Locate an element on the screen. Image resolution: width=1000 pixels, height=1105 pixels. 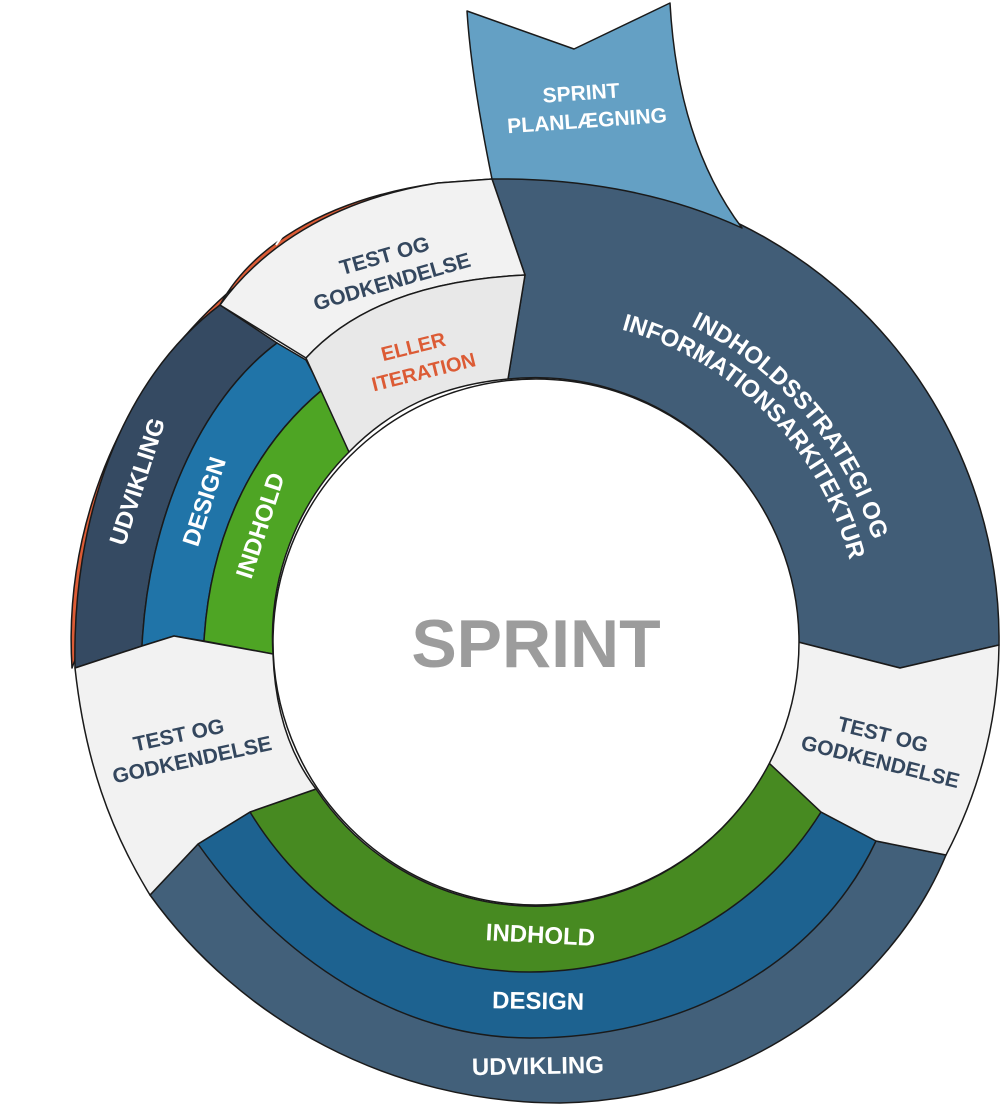
arrow-right-line is located at coordinates (249, 254).